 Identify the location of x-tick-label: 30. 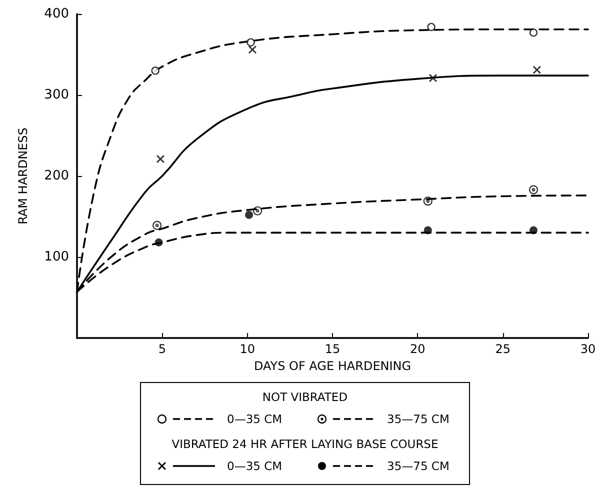
(588, 349).